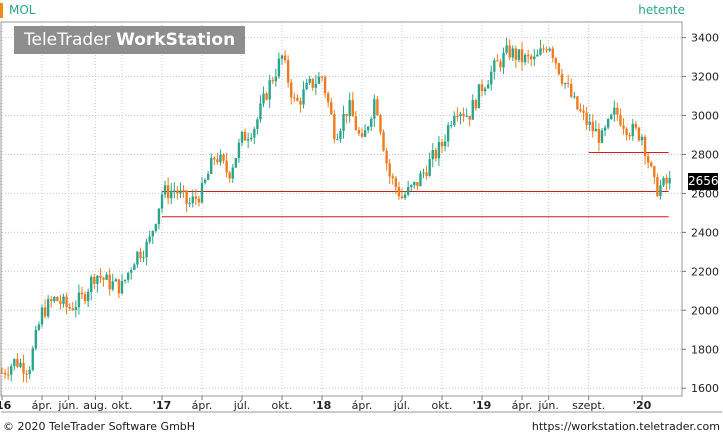 The image size is (723, 435). What do you see at coordinates (703, 181) in the screenshot?
I see `last-price-label: 2656` at bounding box center [703, 181].